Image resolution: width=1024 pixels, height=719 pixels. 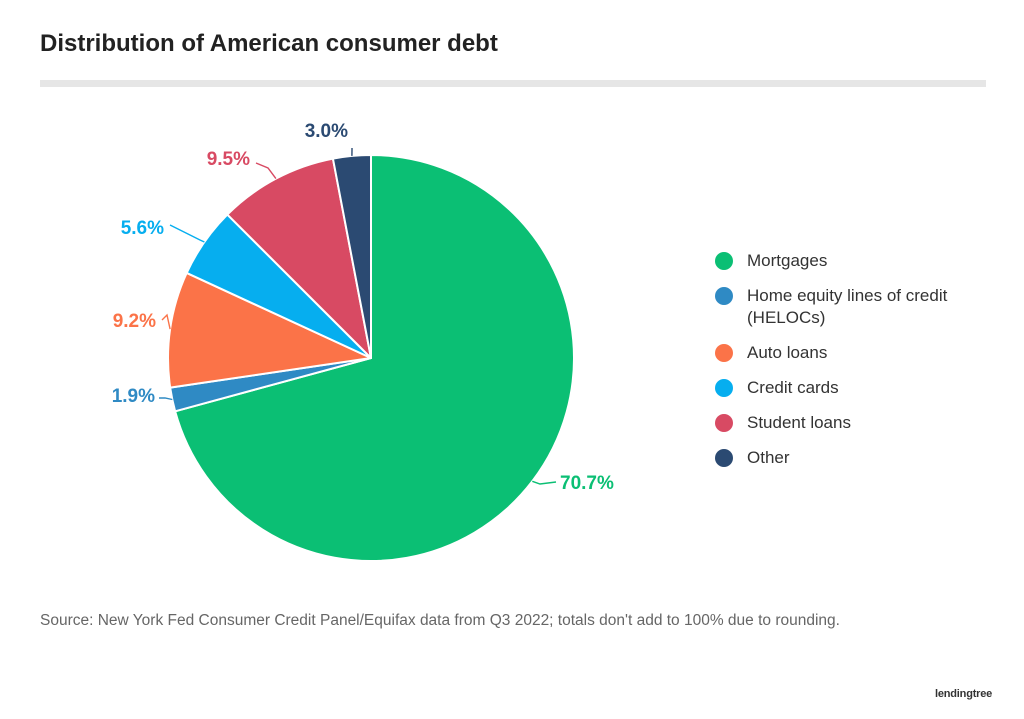 I want to click on legend-item: Home equity lines of credit (HELOCs), so click(x=846, y=307).